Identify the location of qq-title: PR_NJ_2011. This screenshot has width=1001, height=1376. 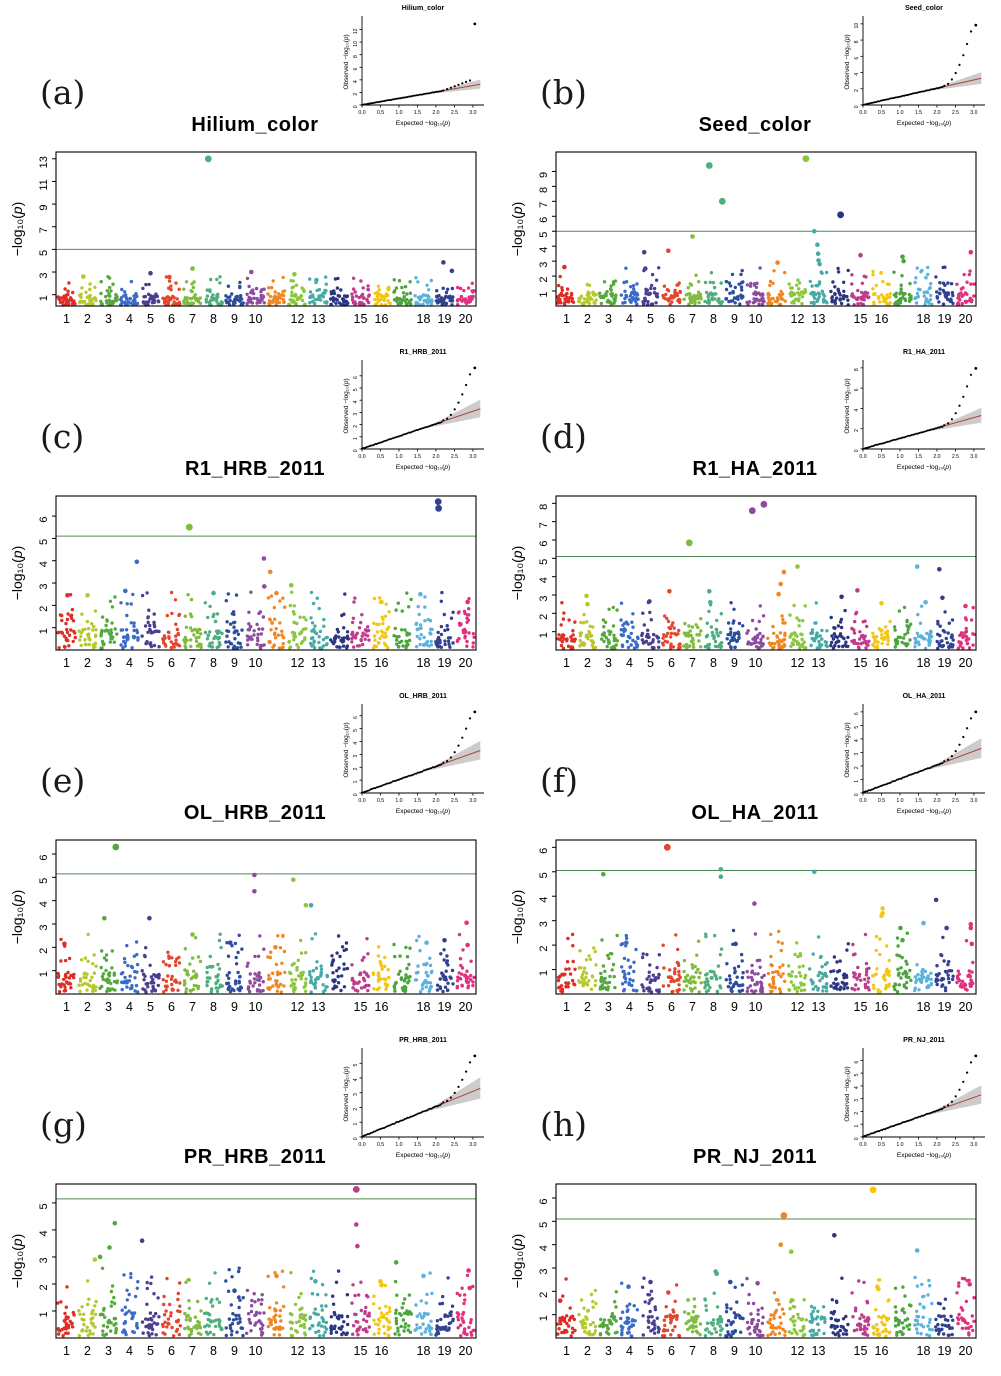
(924, 1040).